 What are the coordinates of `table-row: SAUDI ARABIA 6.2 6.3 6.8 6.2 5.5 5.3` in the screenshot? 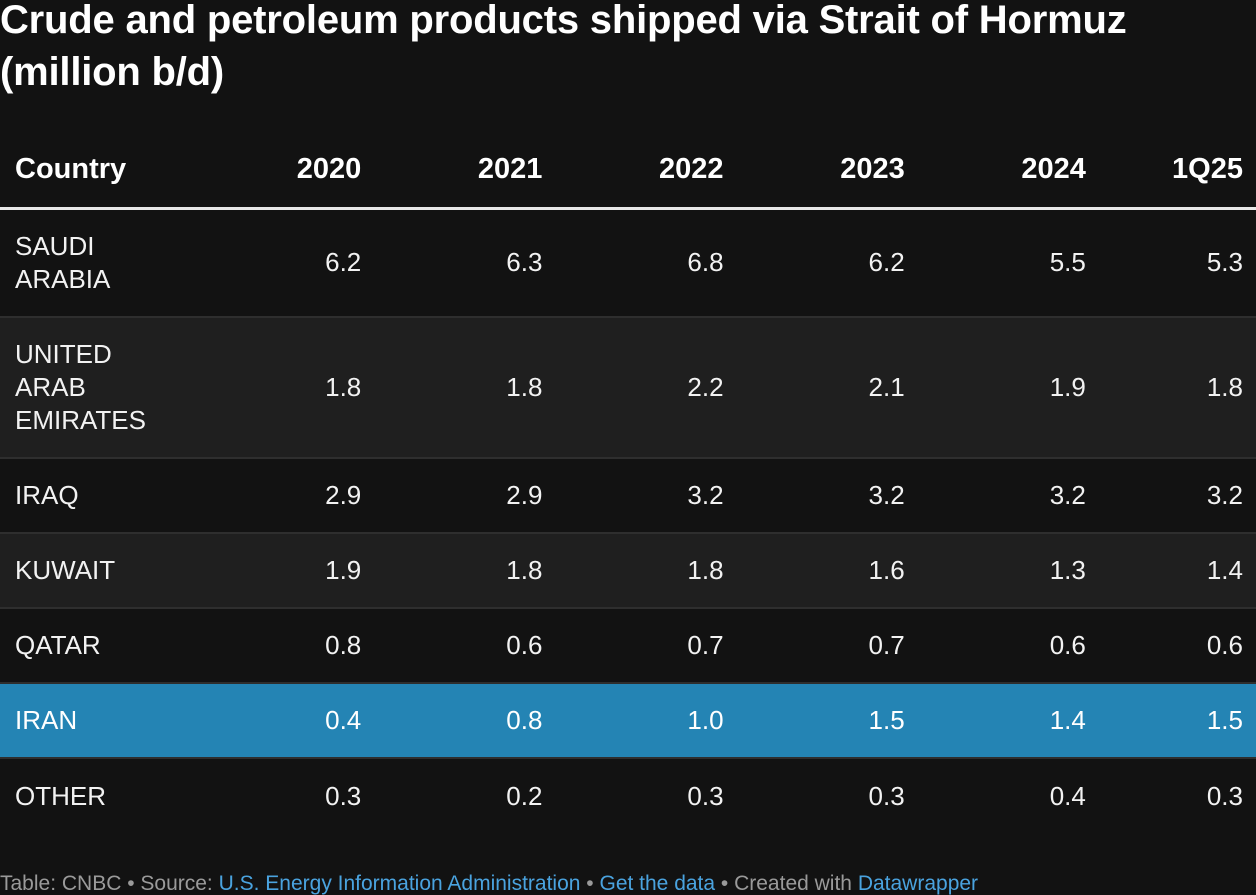 It's located at (628, 263).